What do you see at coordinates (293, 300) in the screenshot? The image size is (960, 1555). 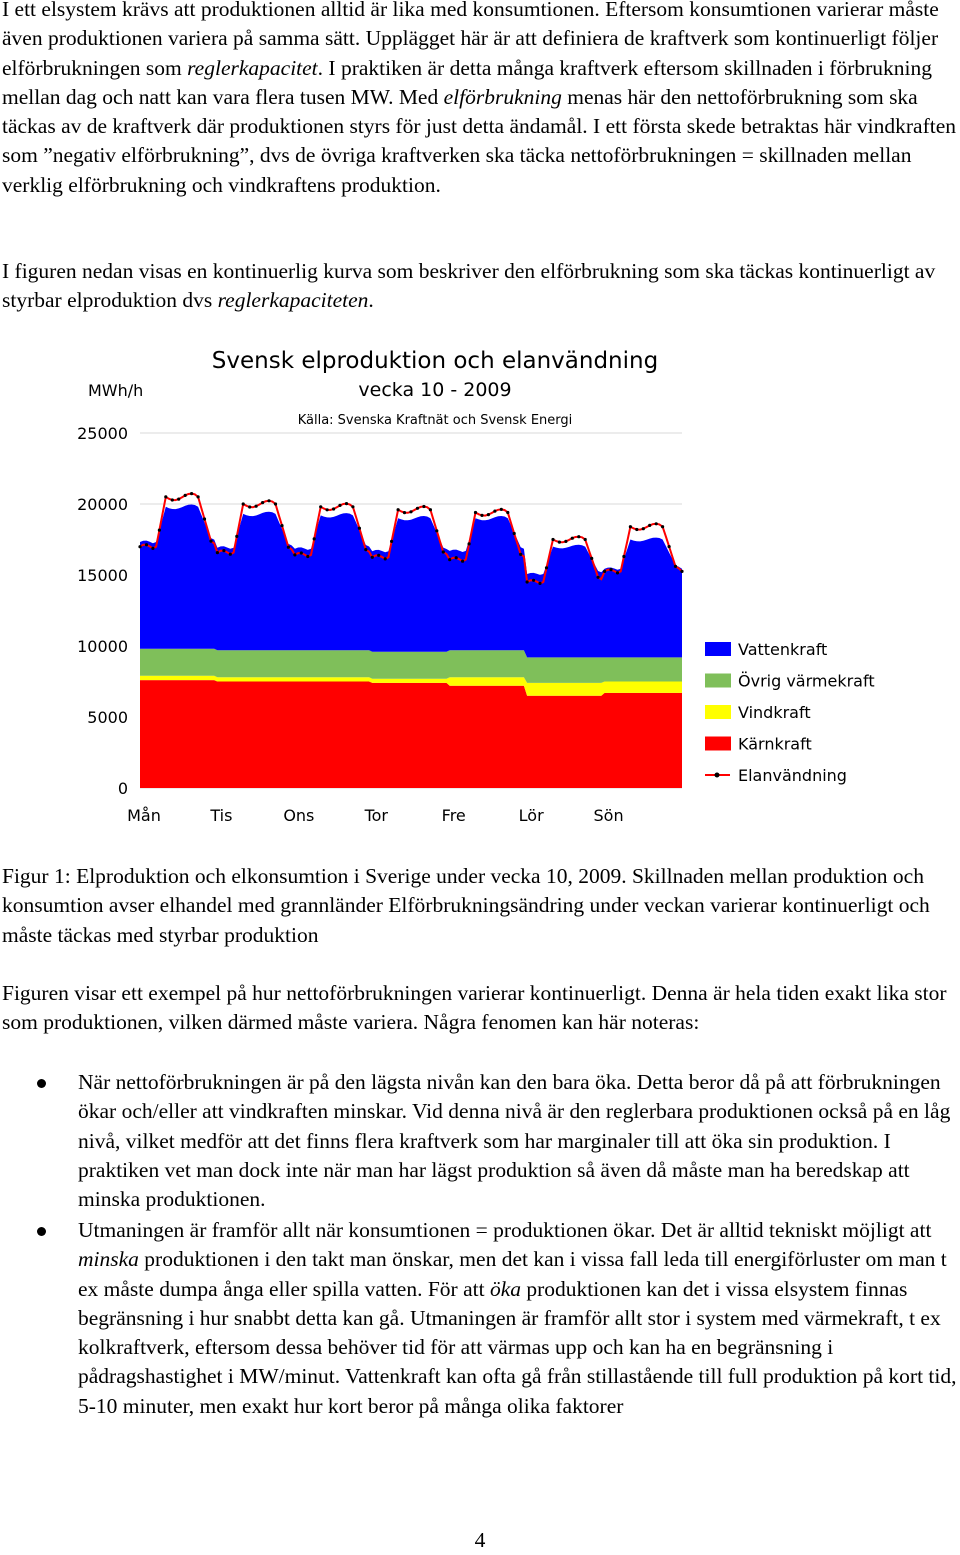 I see `italic-term-reglerkapaciteten: reglerkapaciteten` at bounding box center [293, 300].